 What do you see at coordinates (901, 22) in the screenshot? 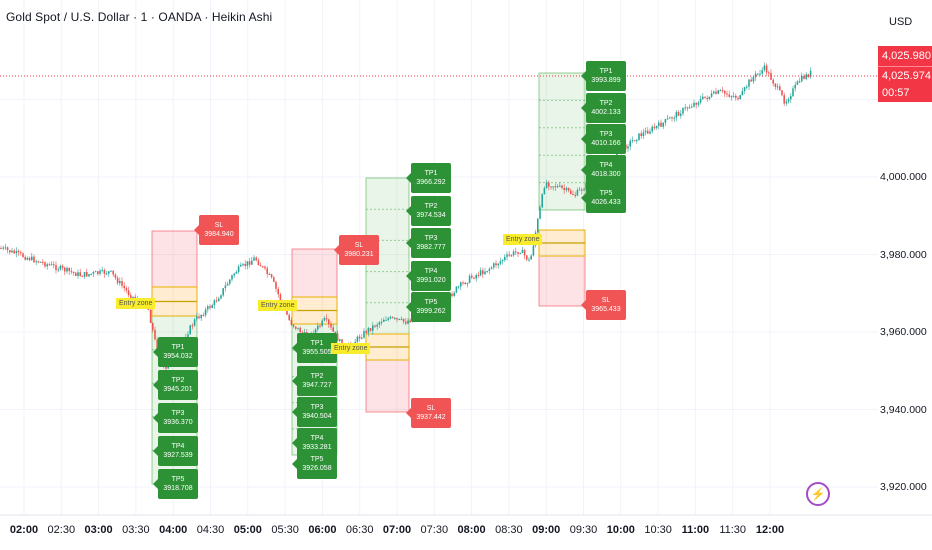
I see `currency-label: USD` at bounding box center [901, 22].